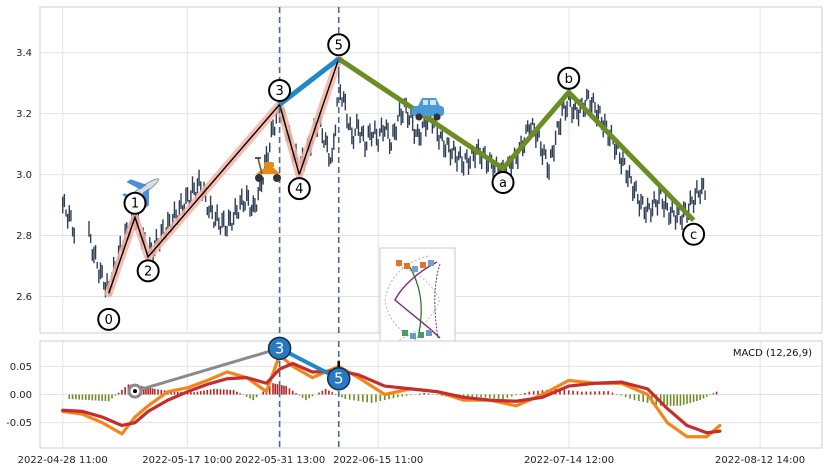 Image resolution: width=828 pixels, height=475 pixels. Describe the element at coordinates (148, 270) in the screenshot. I see `wave-marker-2: 2` at that location.